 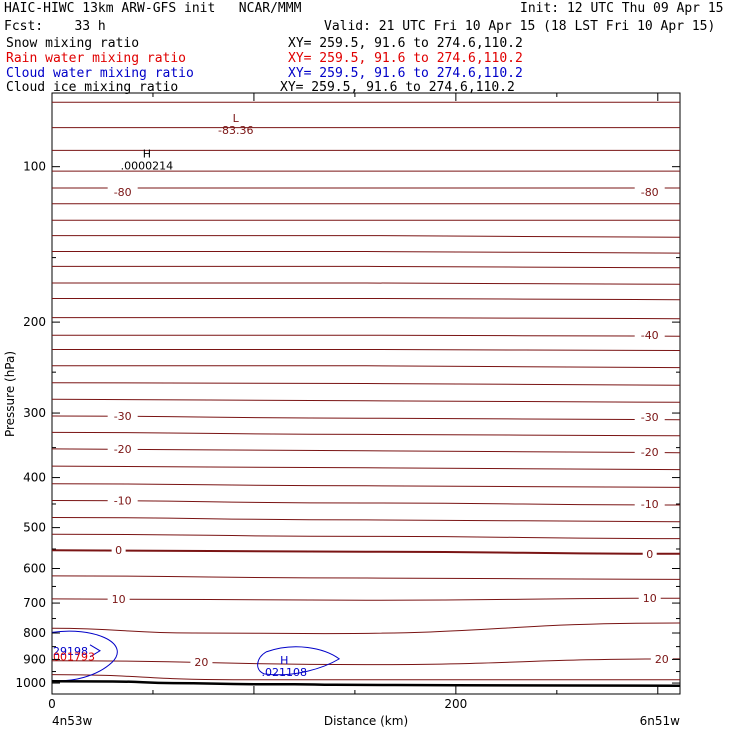 I want to click on x-tick-label: 0, so click(x=52, y=704).